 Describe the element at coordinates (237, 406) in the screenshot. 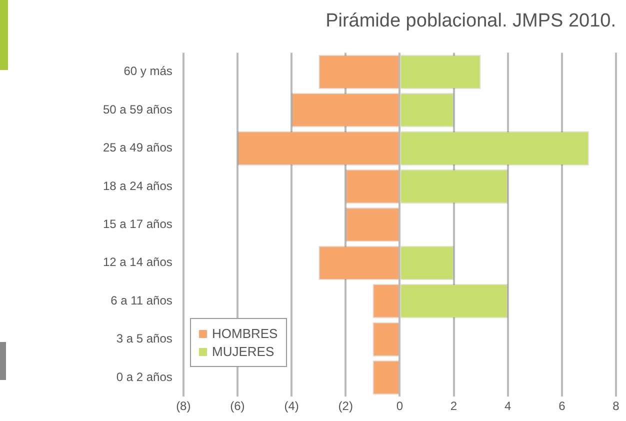

I see `x-tick-label: (6)` at that location.